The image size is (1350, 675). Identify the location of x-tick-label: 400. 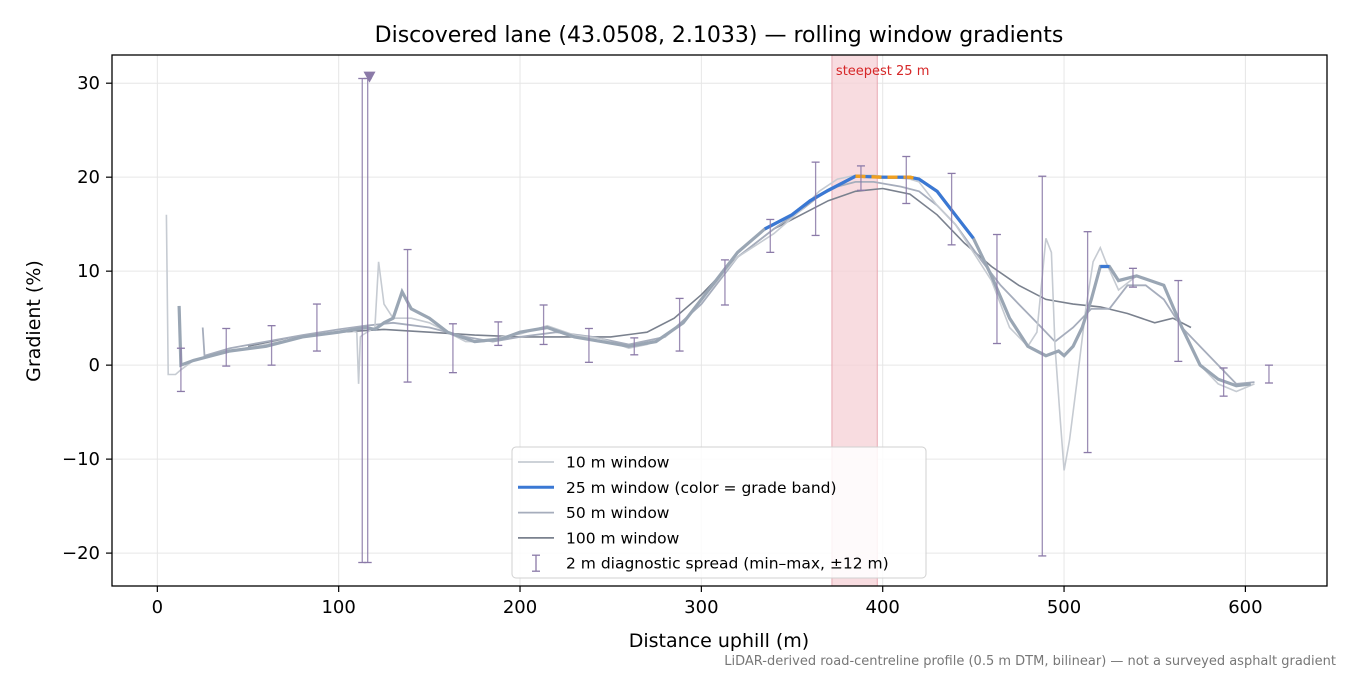
(883, 607).